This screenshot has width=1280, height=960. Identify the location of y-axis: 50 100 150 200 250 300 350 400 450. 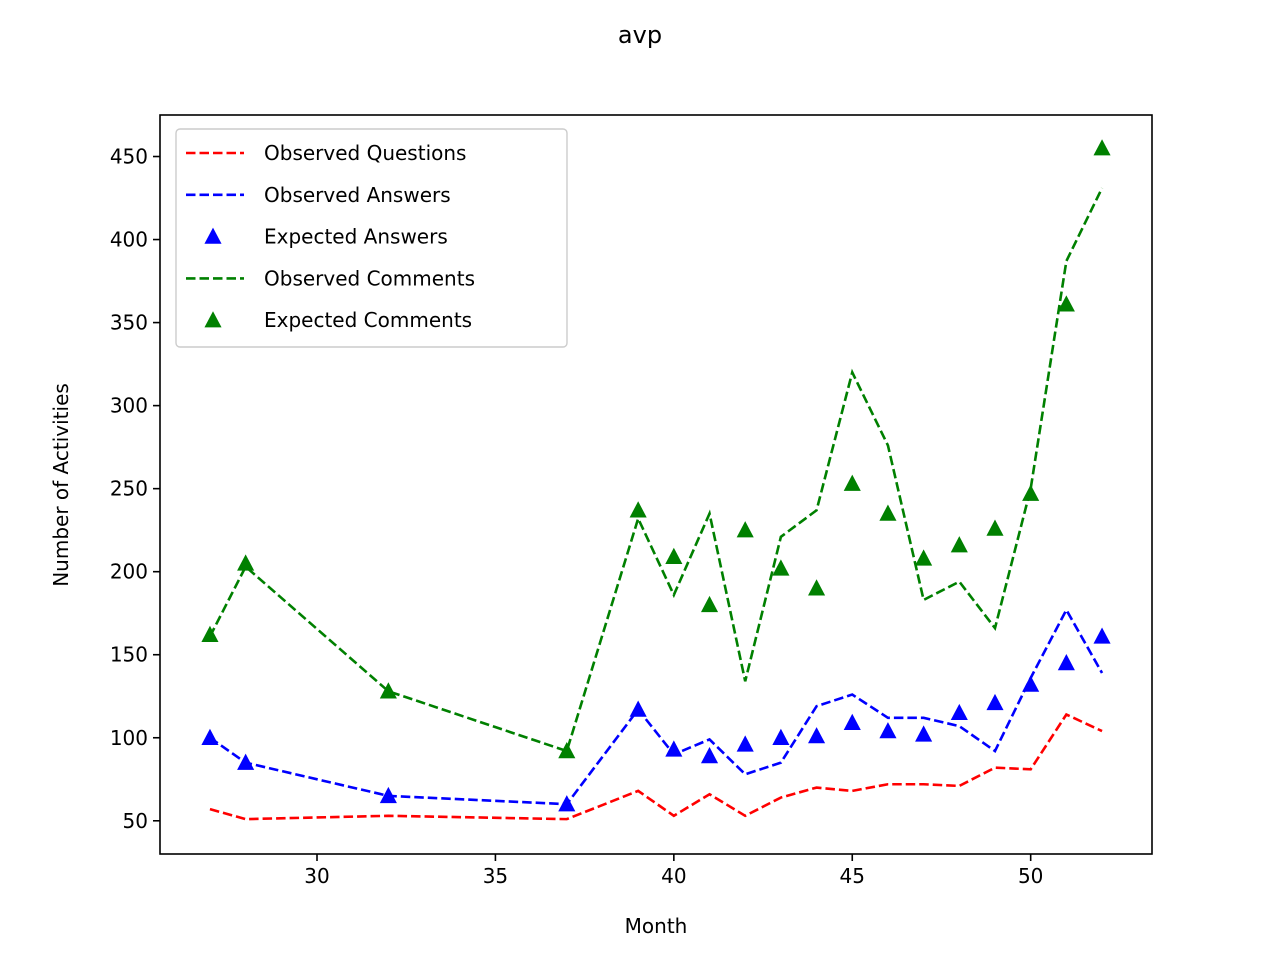
(135, 489).